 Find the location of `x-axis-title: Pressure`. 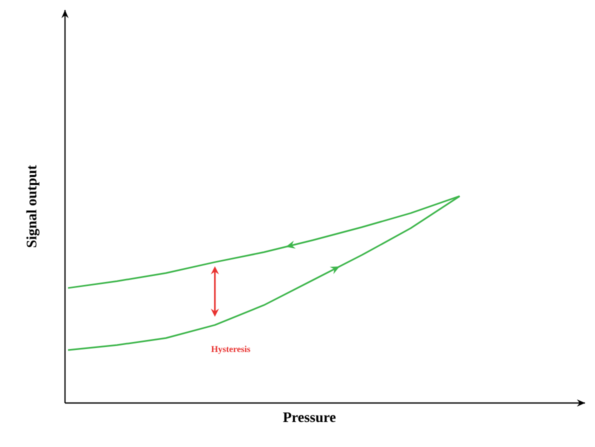

x-axis-title: Pressure is located at coordinates (309, 417).